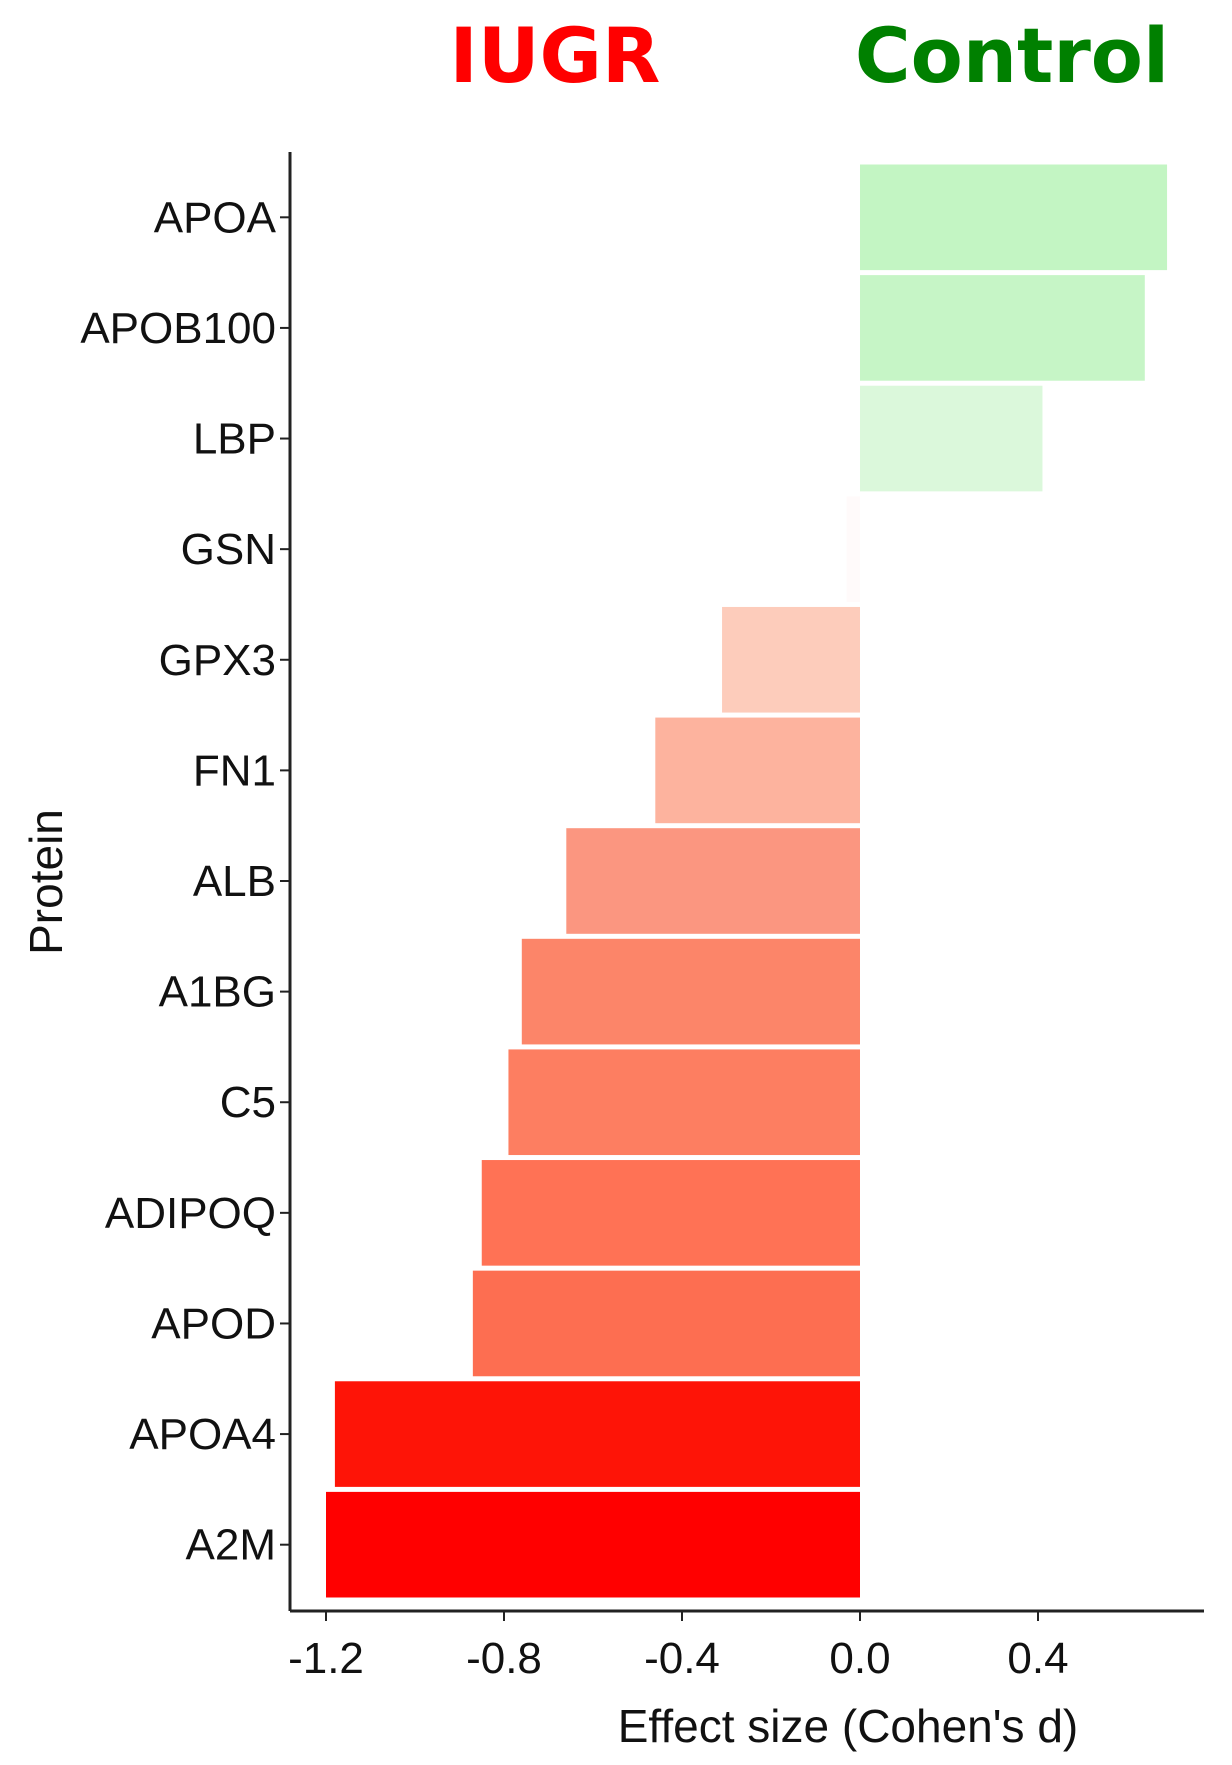  I want to click on control-header-label: Control, so click(1012, 55).